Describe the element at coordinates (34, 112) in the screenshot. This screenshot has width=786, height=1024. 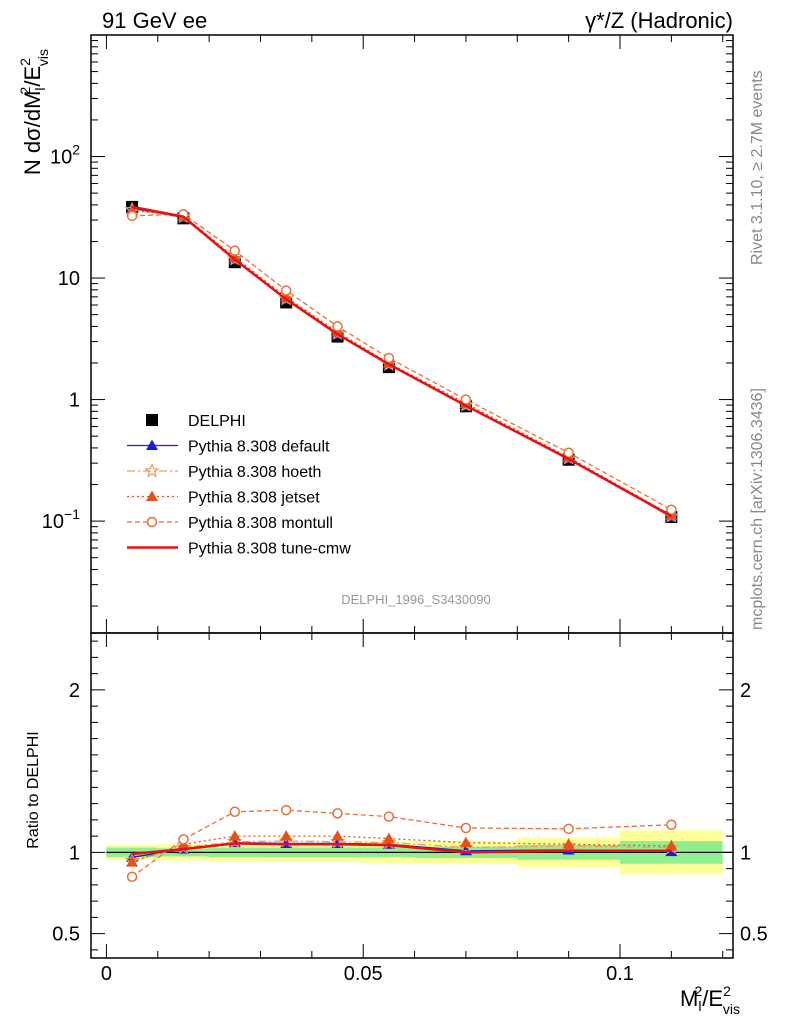
I see `main-y-axis-label: N dσ/dMl2/E2 vis` at that location.